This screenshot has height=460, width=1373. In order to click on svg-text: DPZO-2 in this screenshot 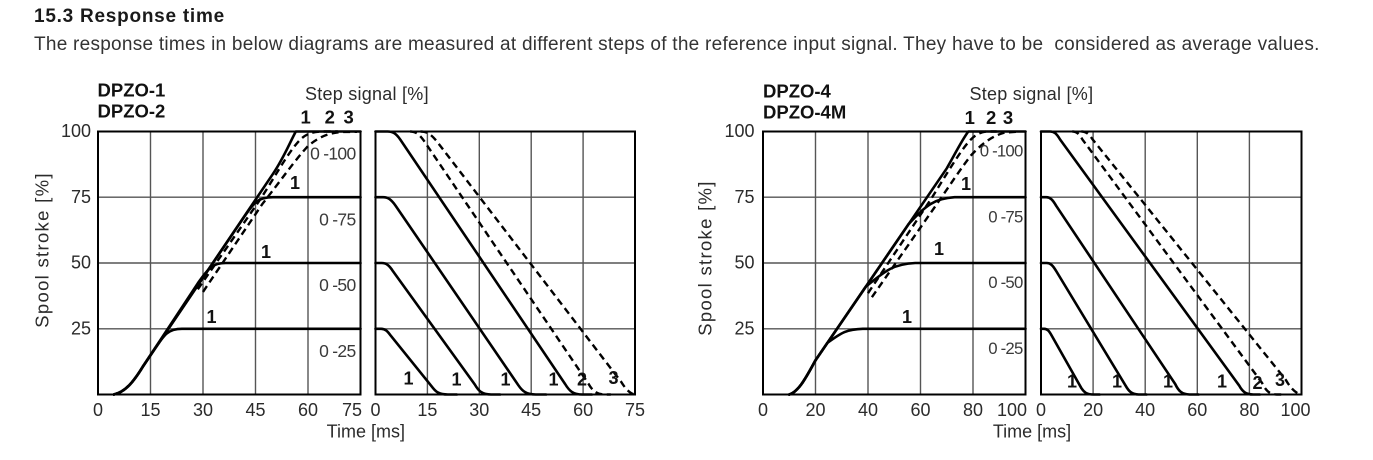, I will do `click(132, 110)`.